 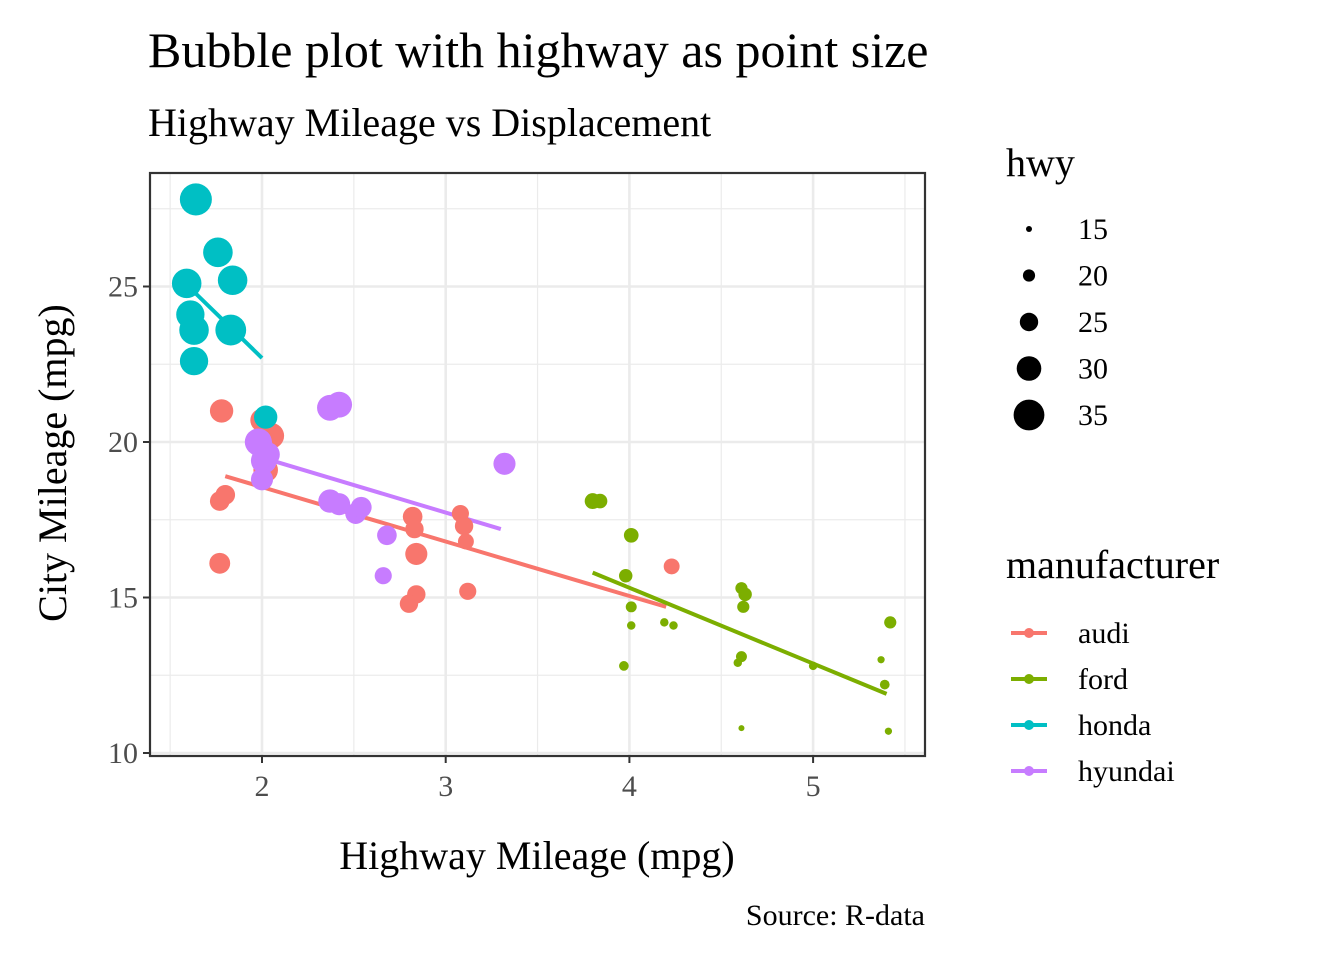 I want to click on y-tick-label: 25, so click(x=123, y=287).